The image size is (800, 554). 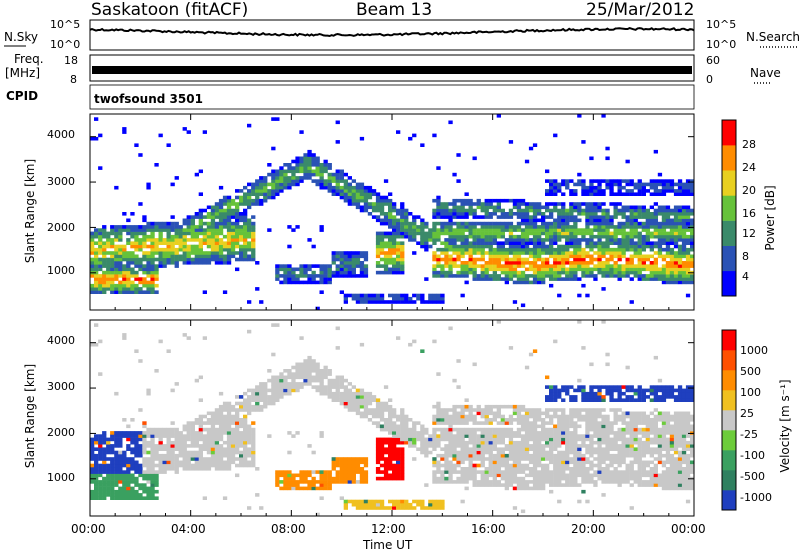 What do you see at coordinates (749, 190) in the screenshot?
I see `power-cb-tick: 20` at bounding box center [749, 190].